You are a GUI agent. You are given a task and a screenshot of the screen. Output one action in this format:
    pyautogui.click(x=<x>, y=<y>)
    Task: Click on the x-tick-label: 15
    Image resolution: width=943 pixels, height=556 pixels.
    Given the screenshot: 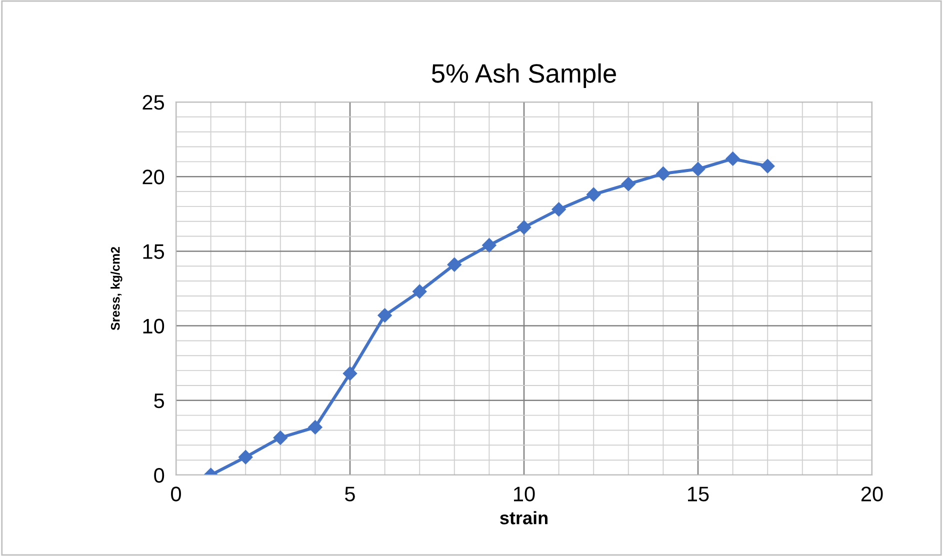 What is the action you would take?
    pyautogui.click(x=698, y=494)
    